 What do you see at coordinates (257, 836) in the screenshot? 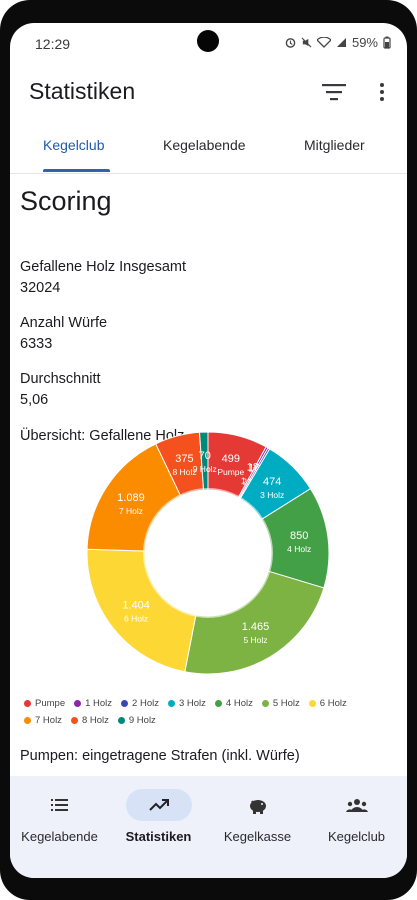
I see `nav-label: Kegelkasse` at bounding box center [257, 836].